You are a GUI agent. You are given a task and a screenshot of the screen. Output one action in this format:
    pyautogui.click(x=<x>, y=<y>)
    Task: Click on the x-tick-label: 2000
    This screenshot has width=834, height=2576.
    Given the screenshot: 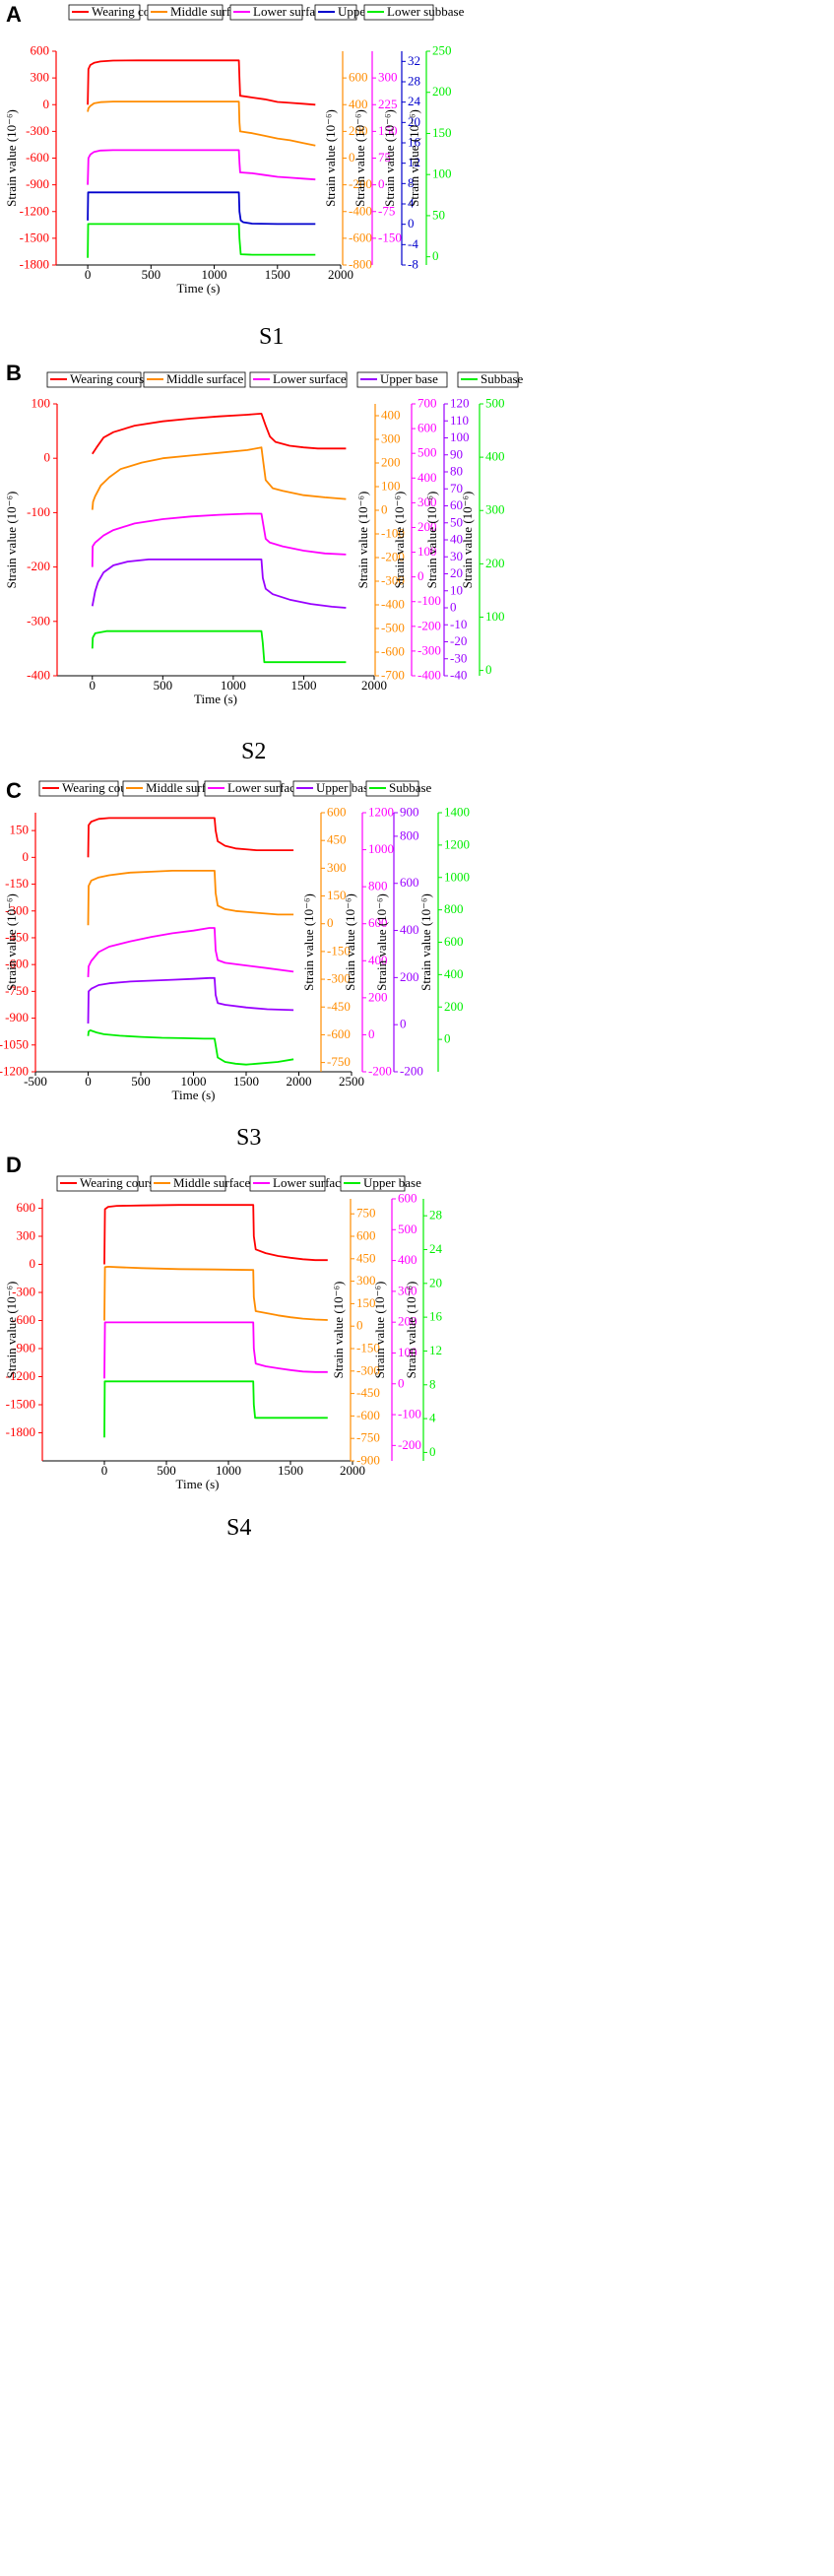 What is the action you would take?
    pyautogui.click(x=374, y=686)
    